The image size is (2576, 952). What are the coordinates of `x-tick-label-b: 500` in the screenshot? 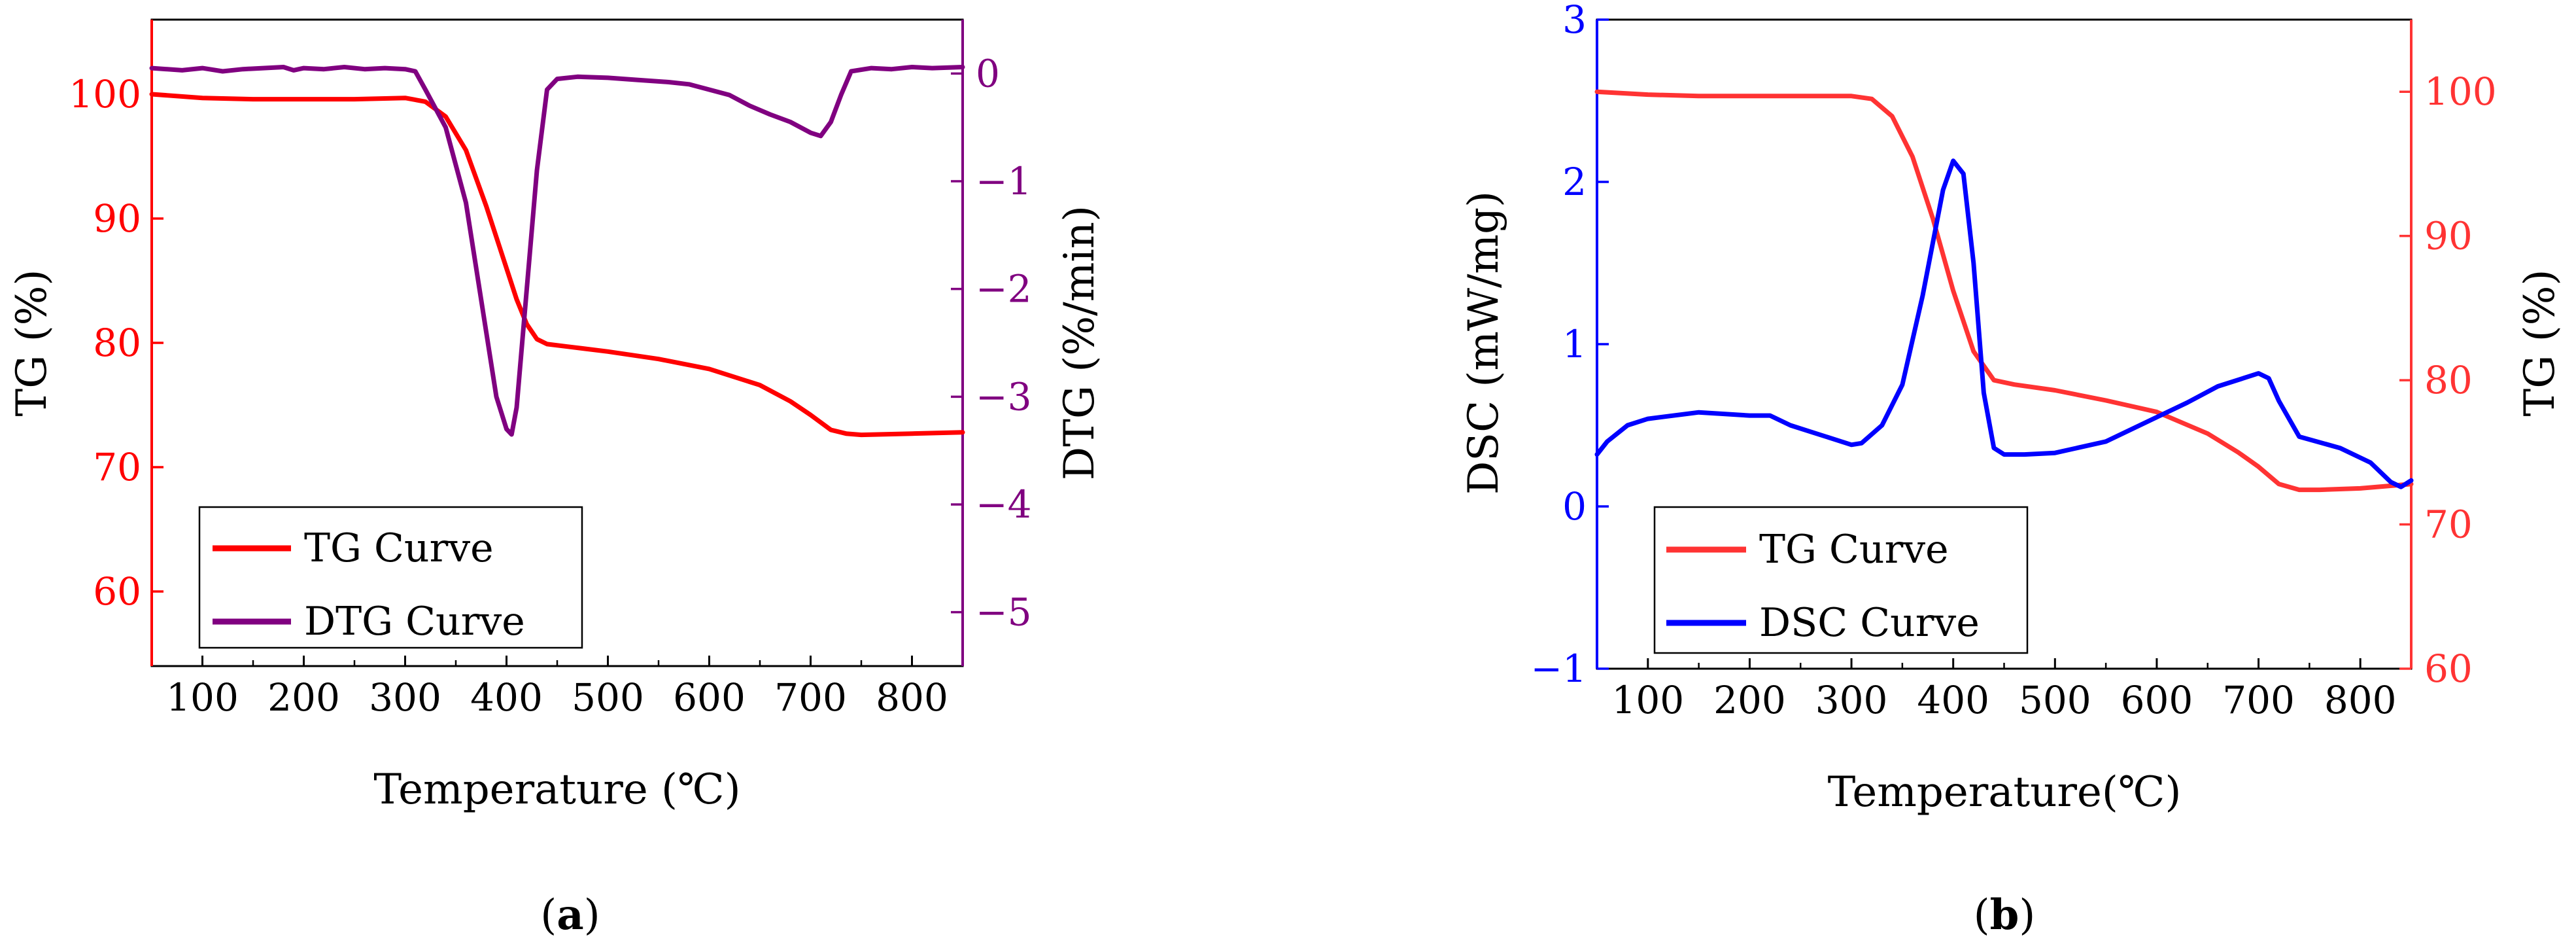 It's located at (2055, 700).